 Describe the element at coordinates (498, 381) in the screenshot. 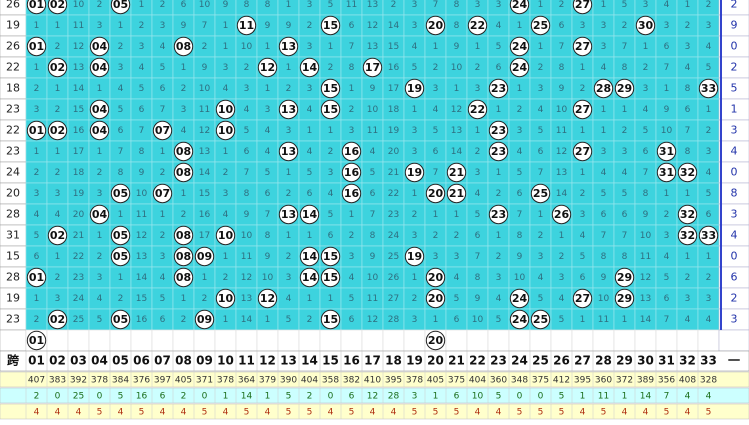

I see `stat-value: 360` at that location.